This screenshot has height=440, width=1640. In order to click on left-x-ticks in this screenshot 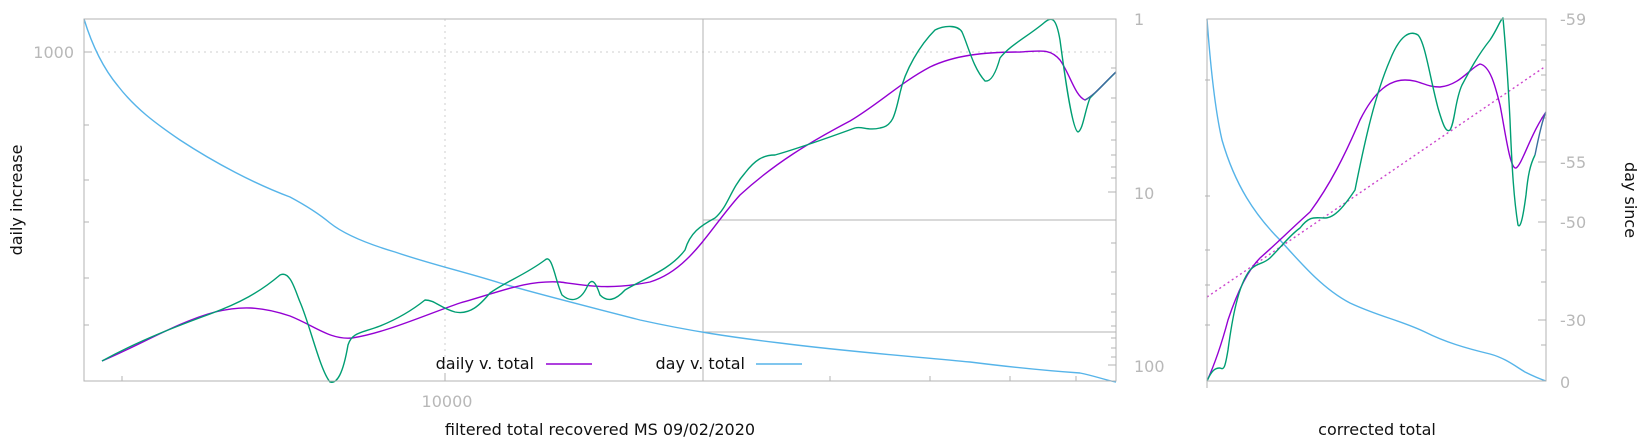, I will do `click(599, 377)`.